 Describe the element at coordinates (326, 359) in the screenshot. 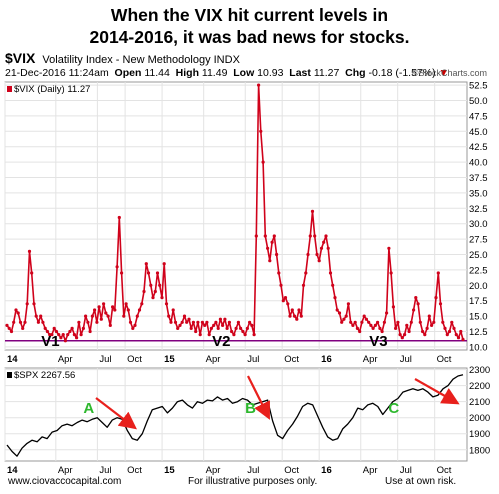

I see `x-tick-label: 16` at that location.